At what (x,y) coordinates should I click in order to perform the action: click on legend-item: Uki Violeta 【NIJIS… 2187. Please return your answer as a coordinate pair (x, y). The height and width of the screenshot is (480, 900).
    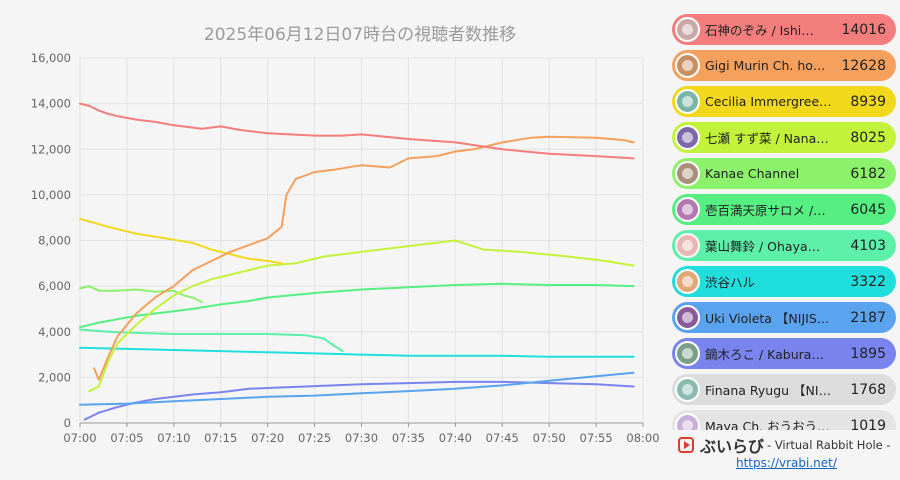
    Looking at the image, I should click on (784, 317).